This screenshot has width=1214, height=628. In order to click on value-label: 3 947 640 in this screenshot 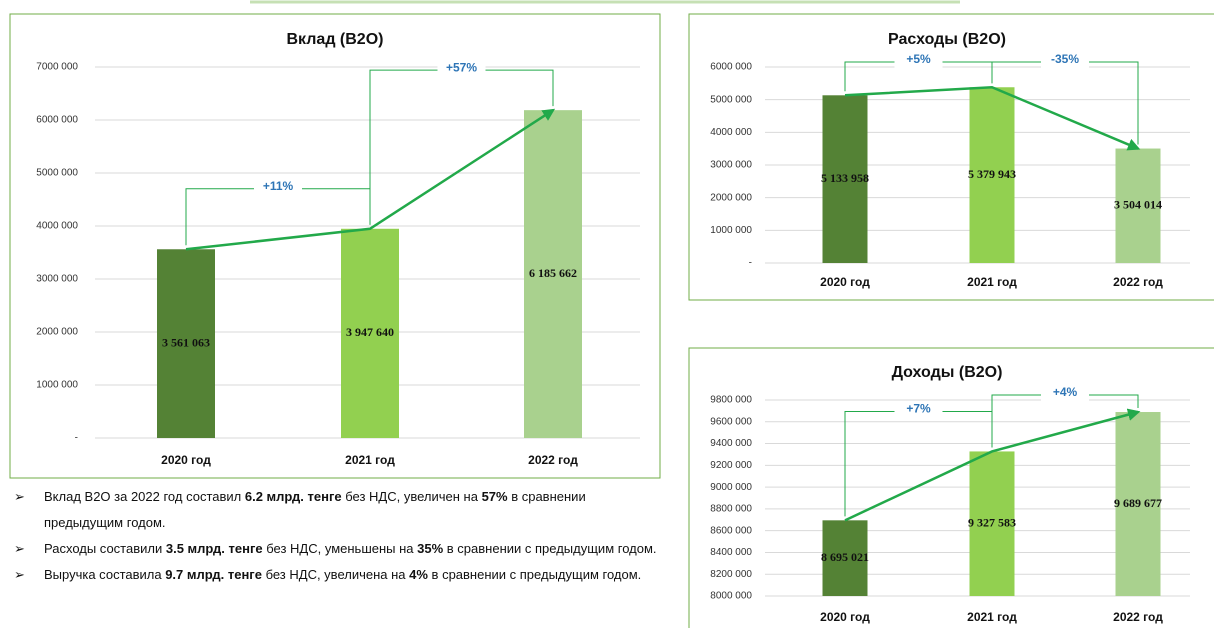, I will do `click(370, 332)`.